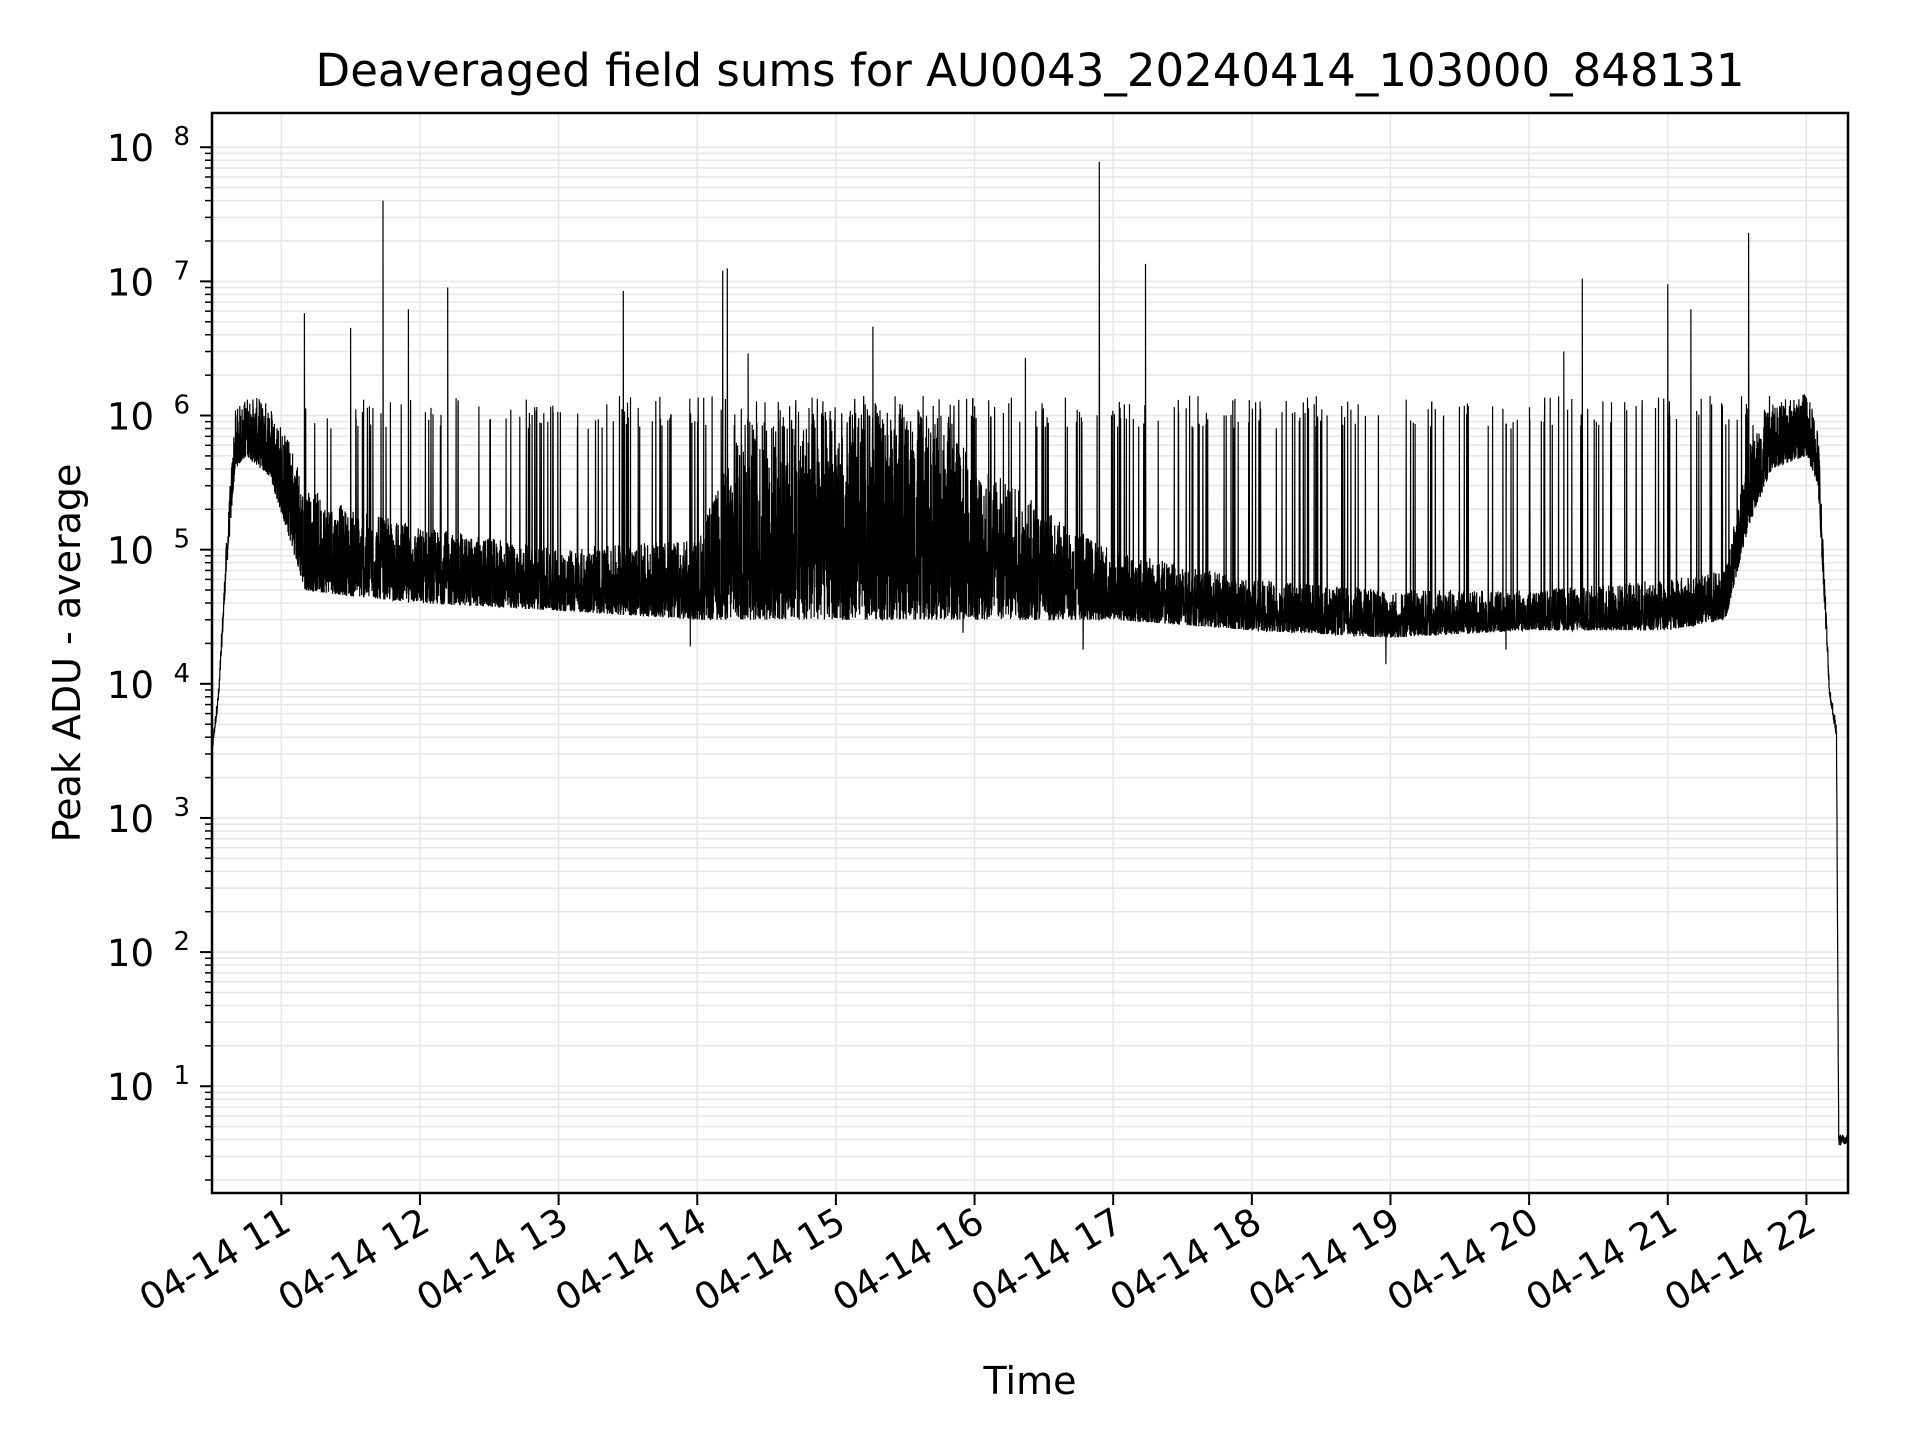 This screenshot has height=1440, width=1920. I want to click on y-tick-exponent: 1, so click(181, 1076).